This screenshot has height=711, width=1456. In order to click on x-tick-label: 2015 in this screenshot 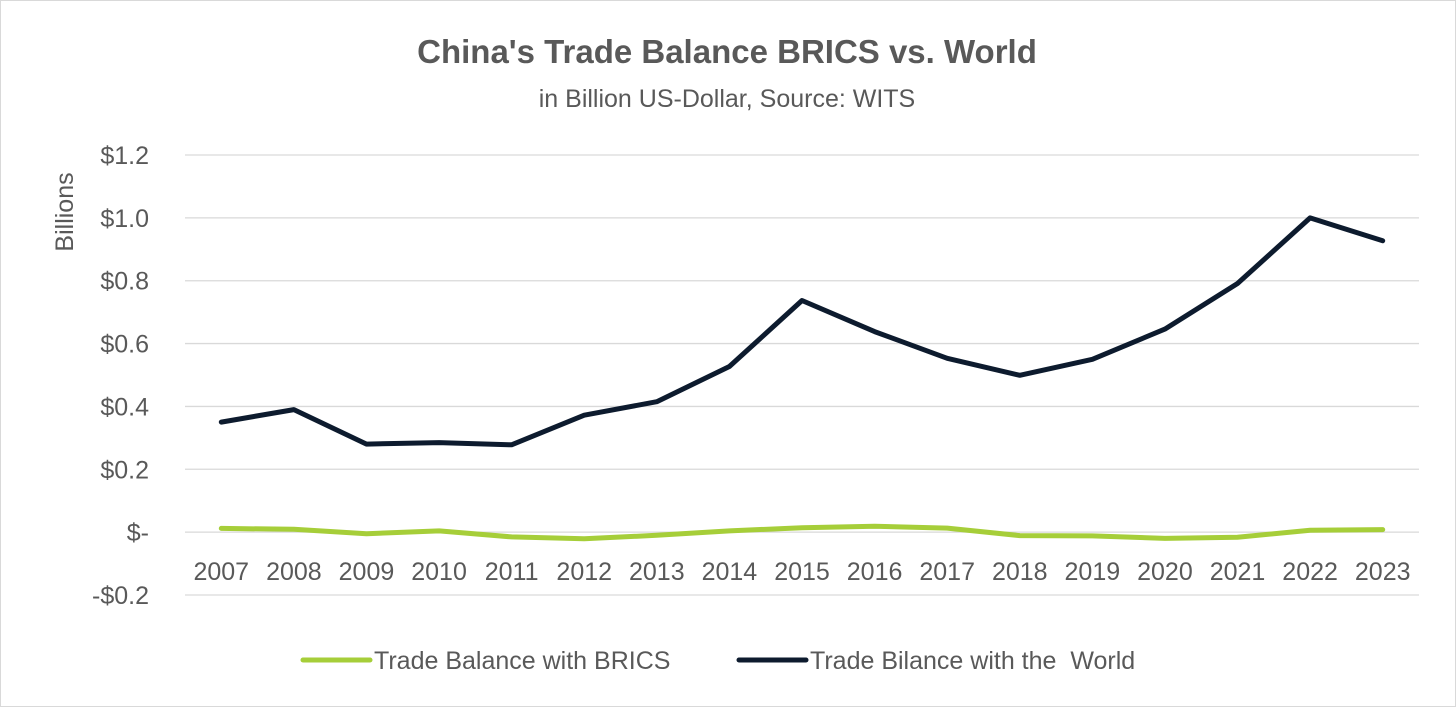, I will do `click(802, 572)`.